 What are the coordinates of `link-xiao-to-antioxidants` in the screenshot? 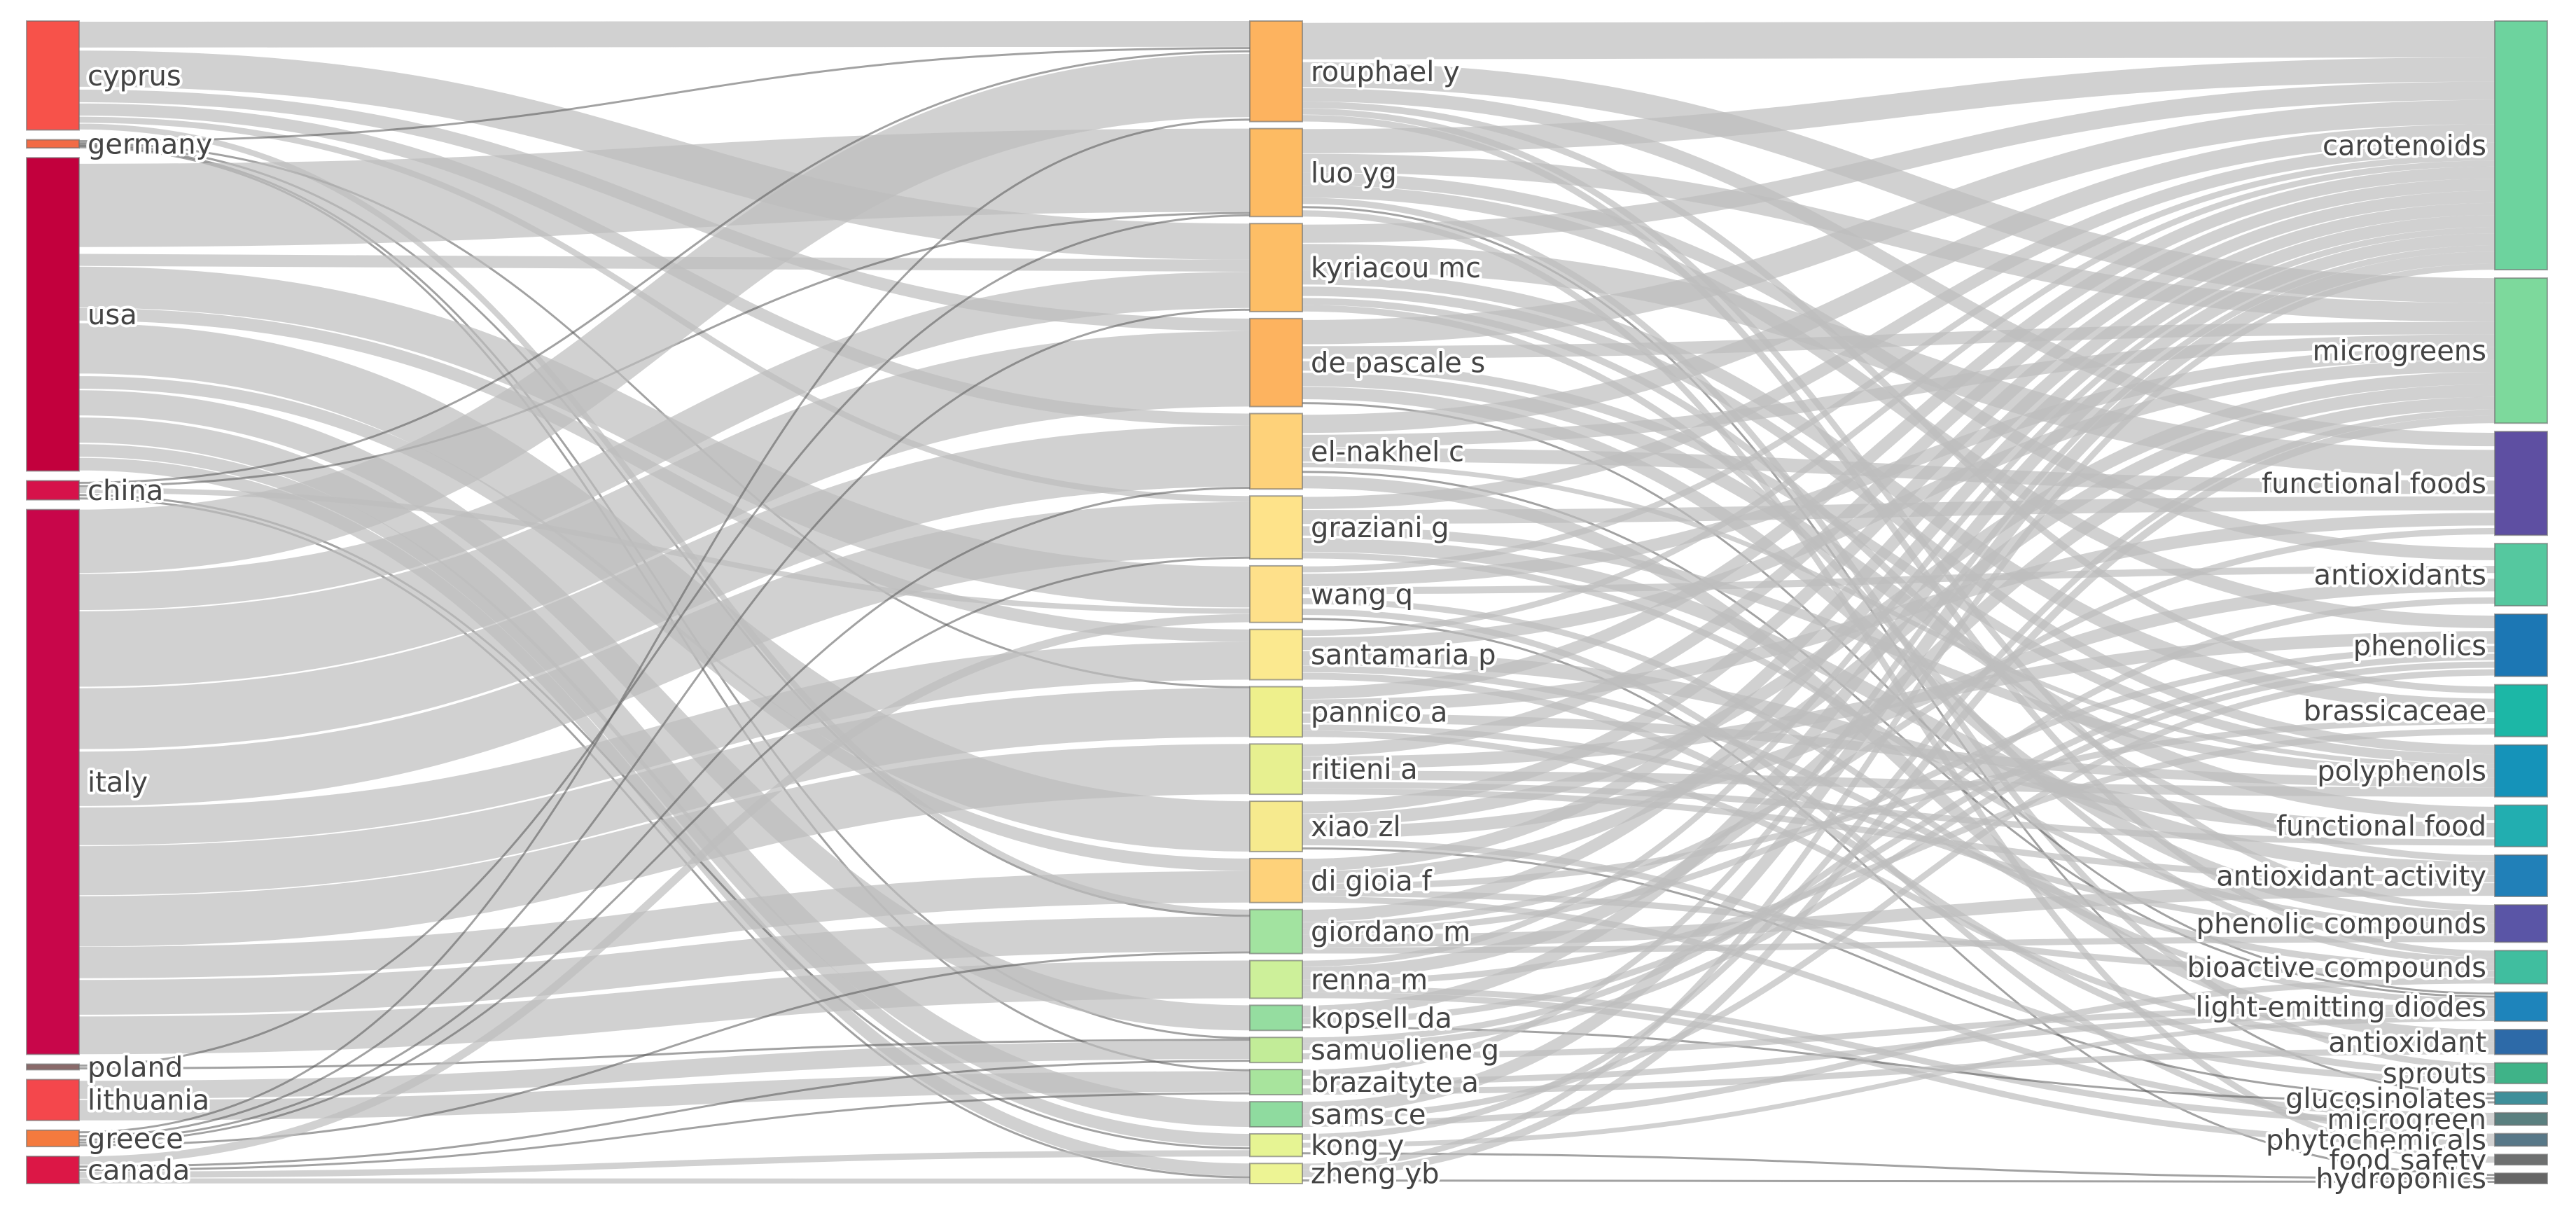 It's located at (1898, 709).